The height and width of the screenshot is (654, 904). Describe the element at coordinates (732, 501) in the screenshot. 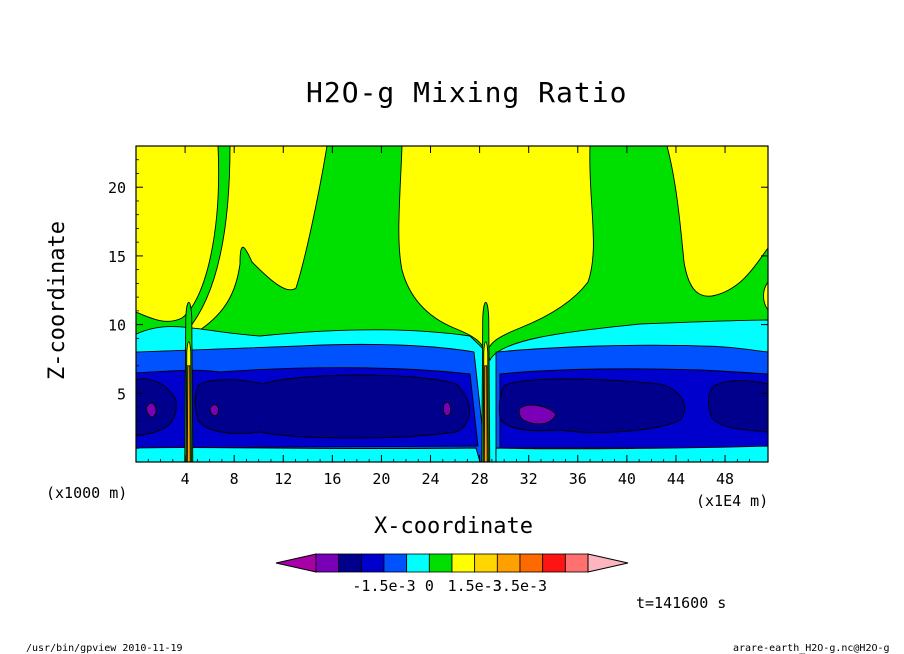

I see `x-unit-right: (x1E4 m)` at that location.